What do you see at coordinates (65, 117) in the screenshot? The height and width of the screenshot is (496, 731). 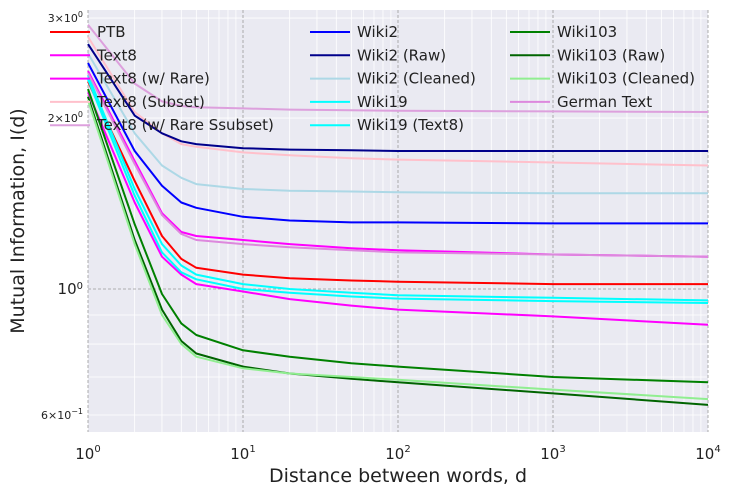 I see `y-tick-label: 2×100` at bounding box center [65, 117].